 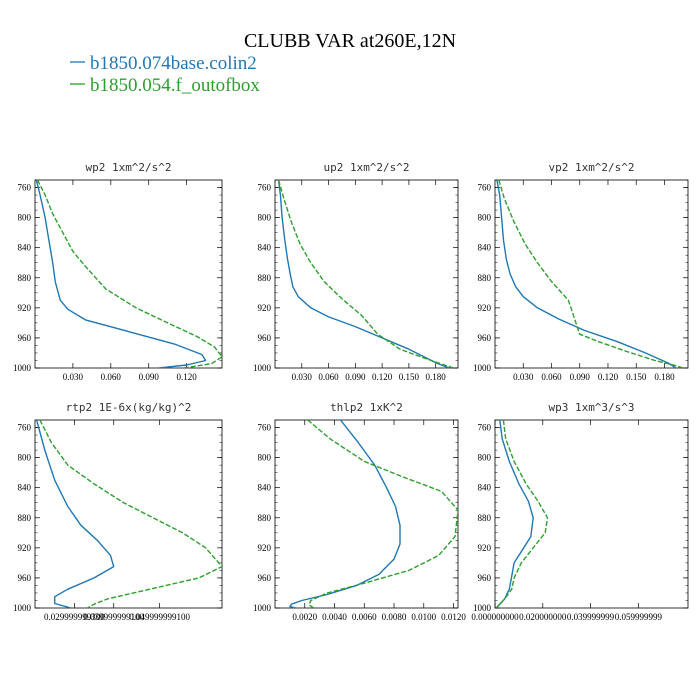 What do you see at coordinates (591, 617) in the screenshot?
I see `x-tick-label: 0.039999999` at bounding box center [591, 617].